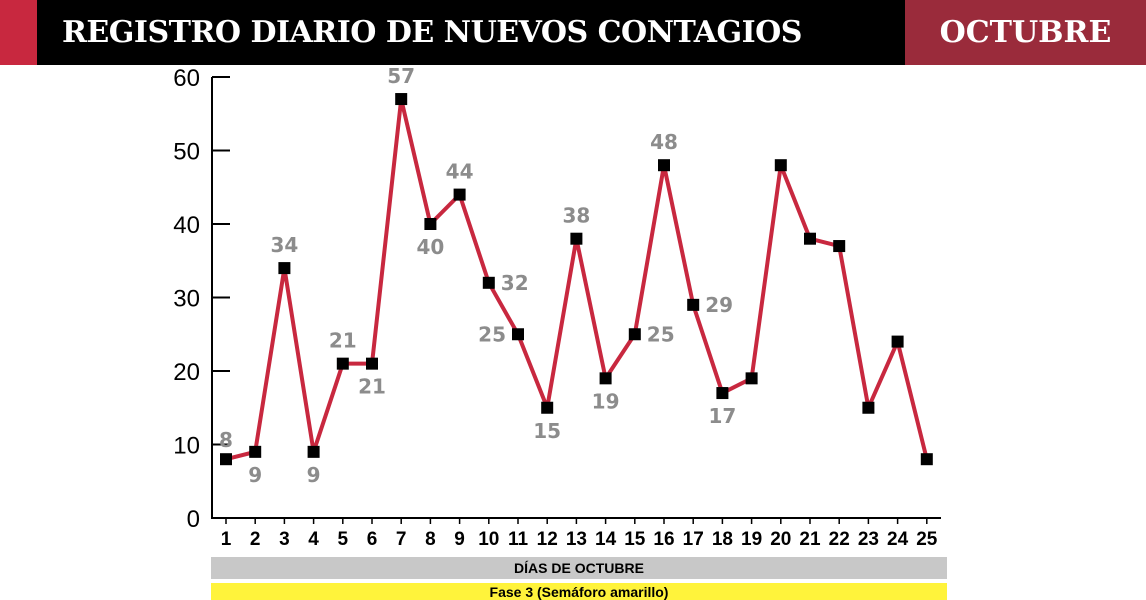  I want to click on x-tick-label: 14, so click(606, 539).